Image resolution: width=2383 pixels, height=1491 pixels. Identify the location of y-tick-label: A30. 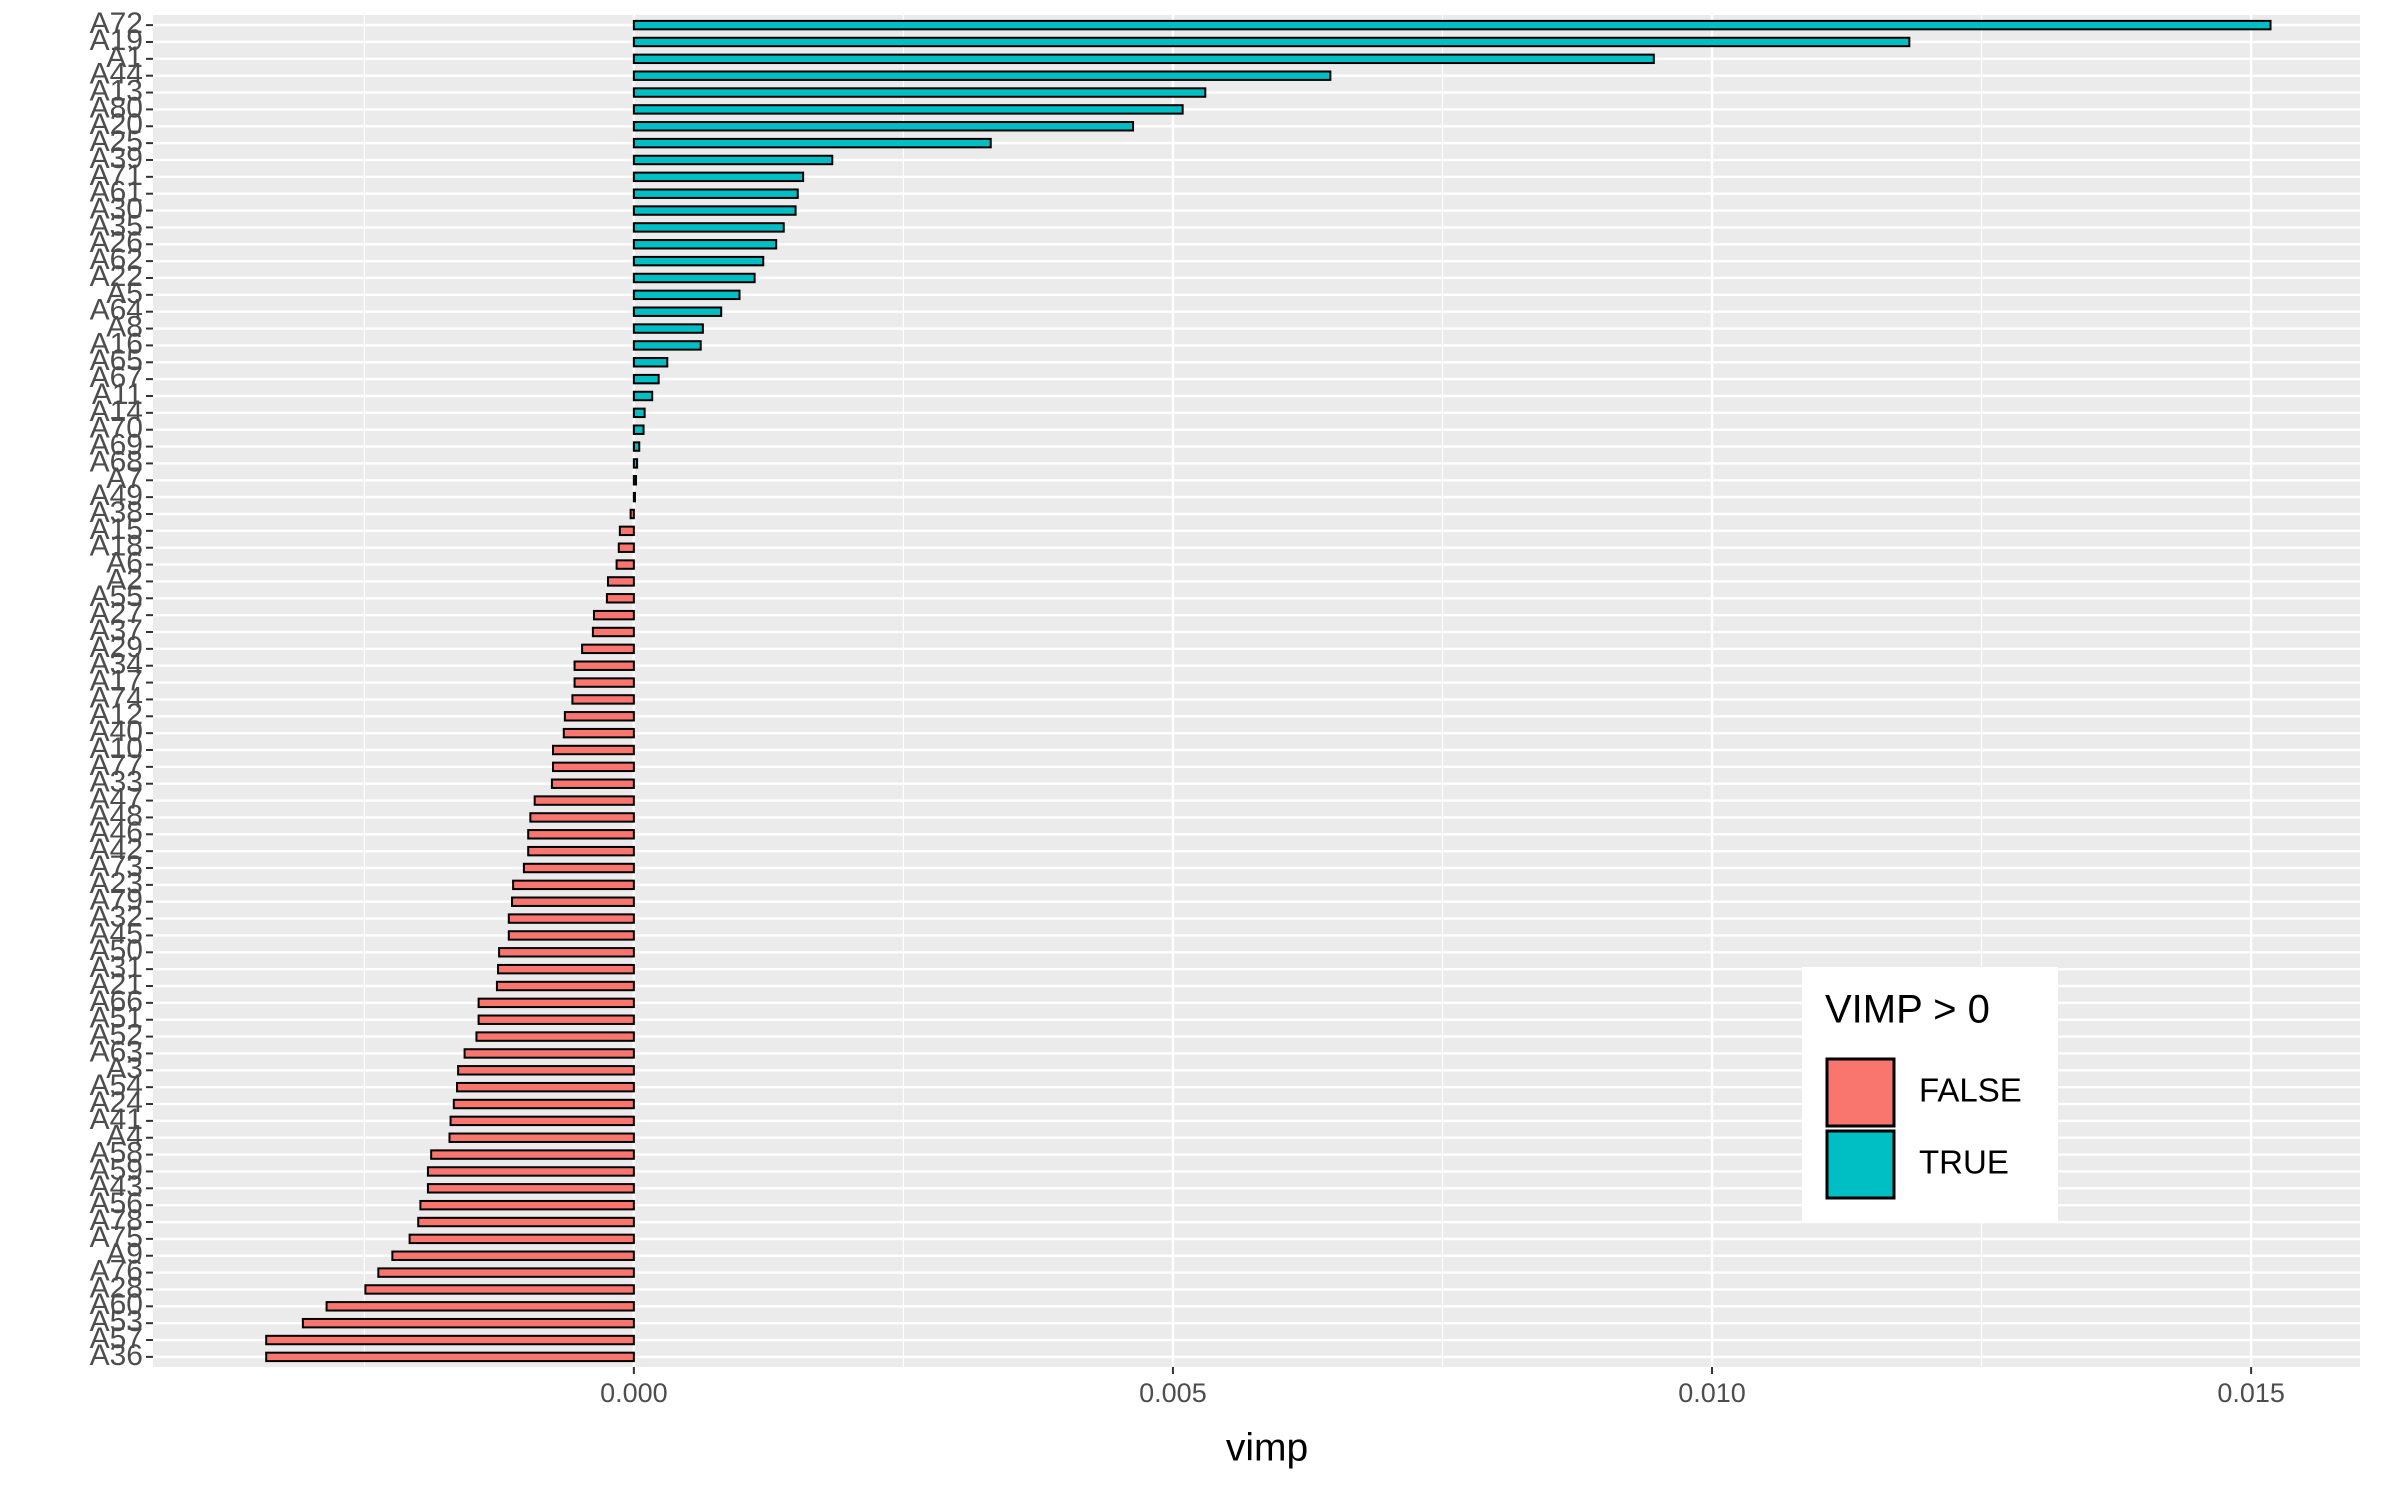
(116, 208).